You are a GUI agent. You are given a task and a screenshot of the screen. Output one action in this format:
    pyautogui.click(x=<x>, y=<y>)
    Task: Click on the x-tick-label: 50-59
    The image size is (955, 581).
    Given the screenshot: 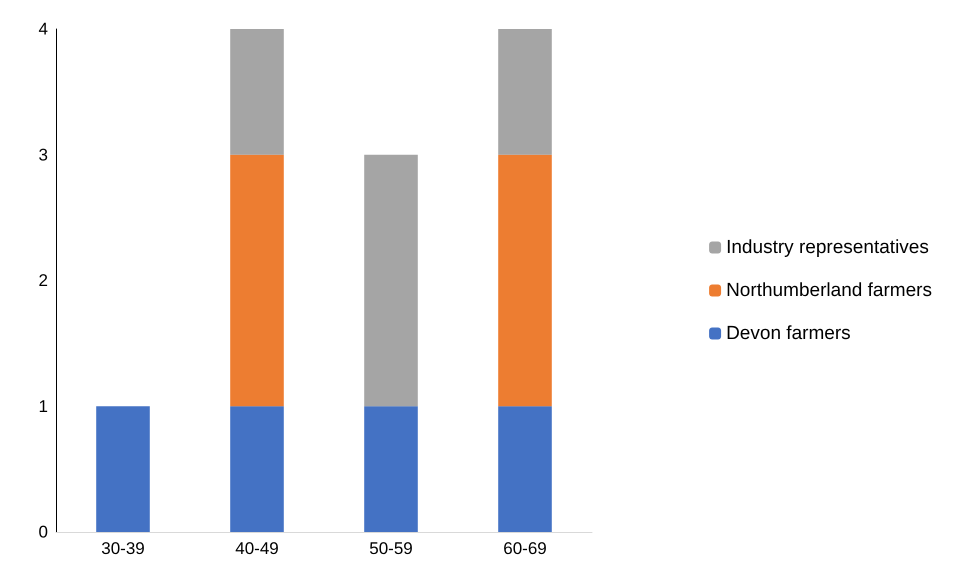 What is the action you would take?
    pyautogui.click(x=391, y=548)
    